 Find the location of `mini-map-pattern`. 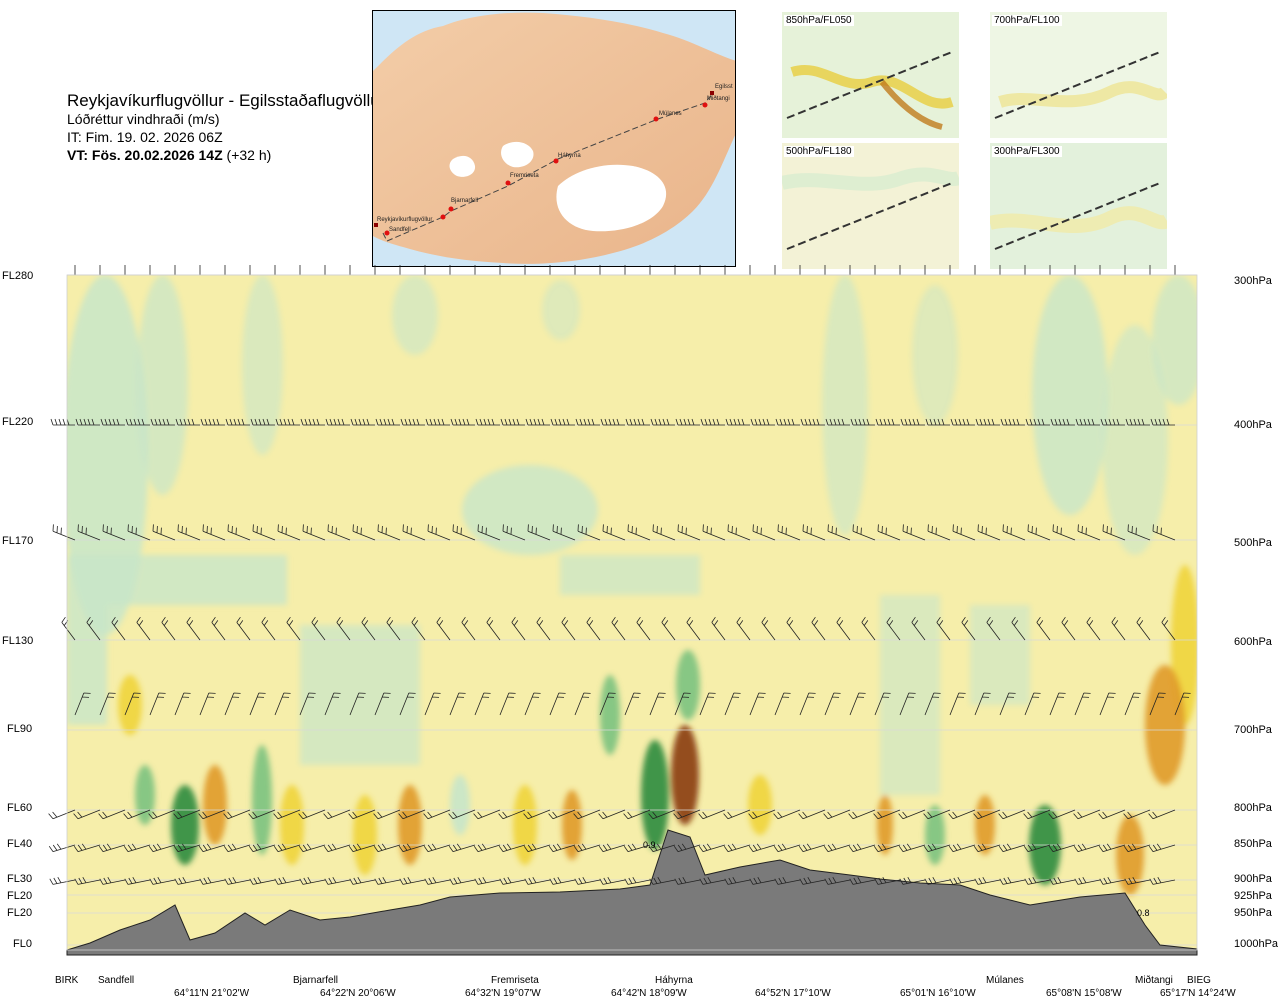

mini-map-pattern is located at coordinates (911, 105).